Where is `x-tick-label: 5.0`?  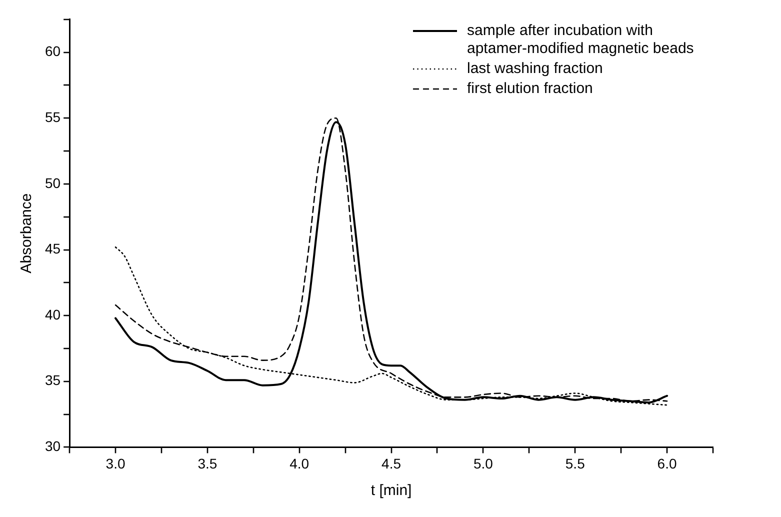
x-tick-label: 5.0 is located at coordinates (483, 463).